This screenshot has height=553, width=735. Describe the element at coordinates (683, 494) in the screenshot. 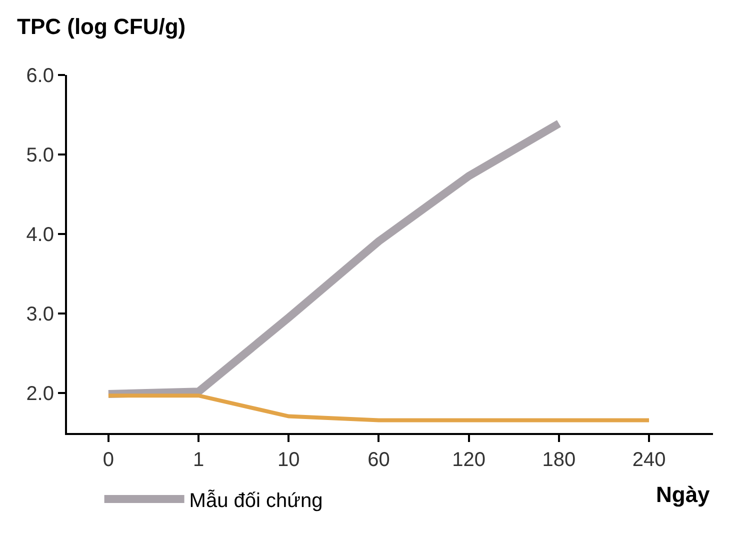

I see `x-axis-title: Ngày` at that location.